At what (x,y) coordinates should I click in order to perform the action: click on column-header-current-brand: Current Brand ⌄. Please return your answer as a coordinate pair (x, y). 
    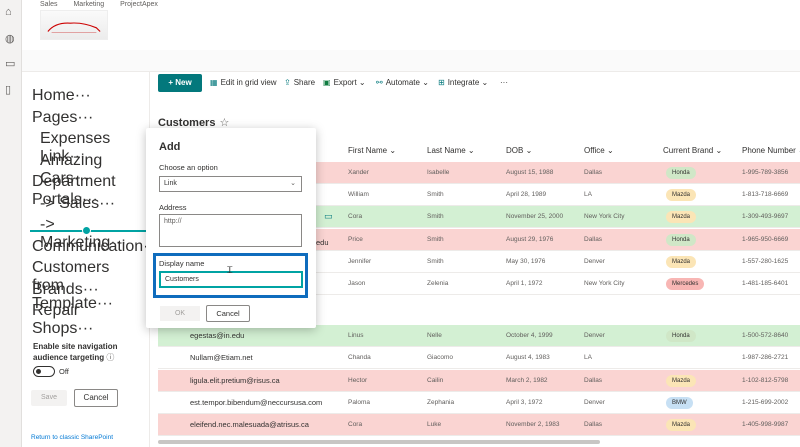
    Looking at the image, I should click on (693, 150).